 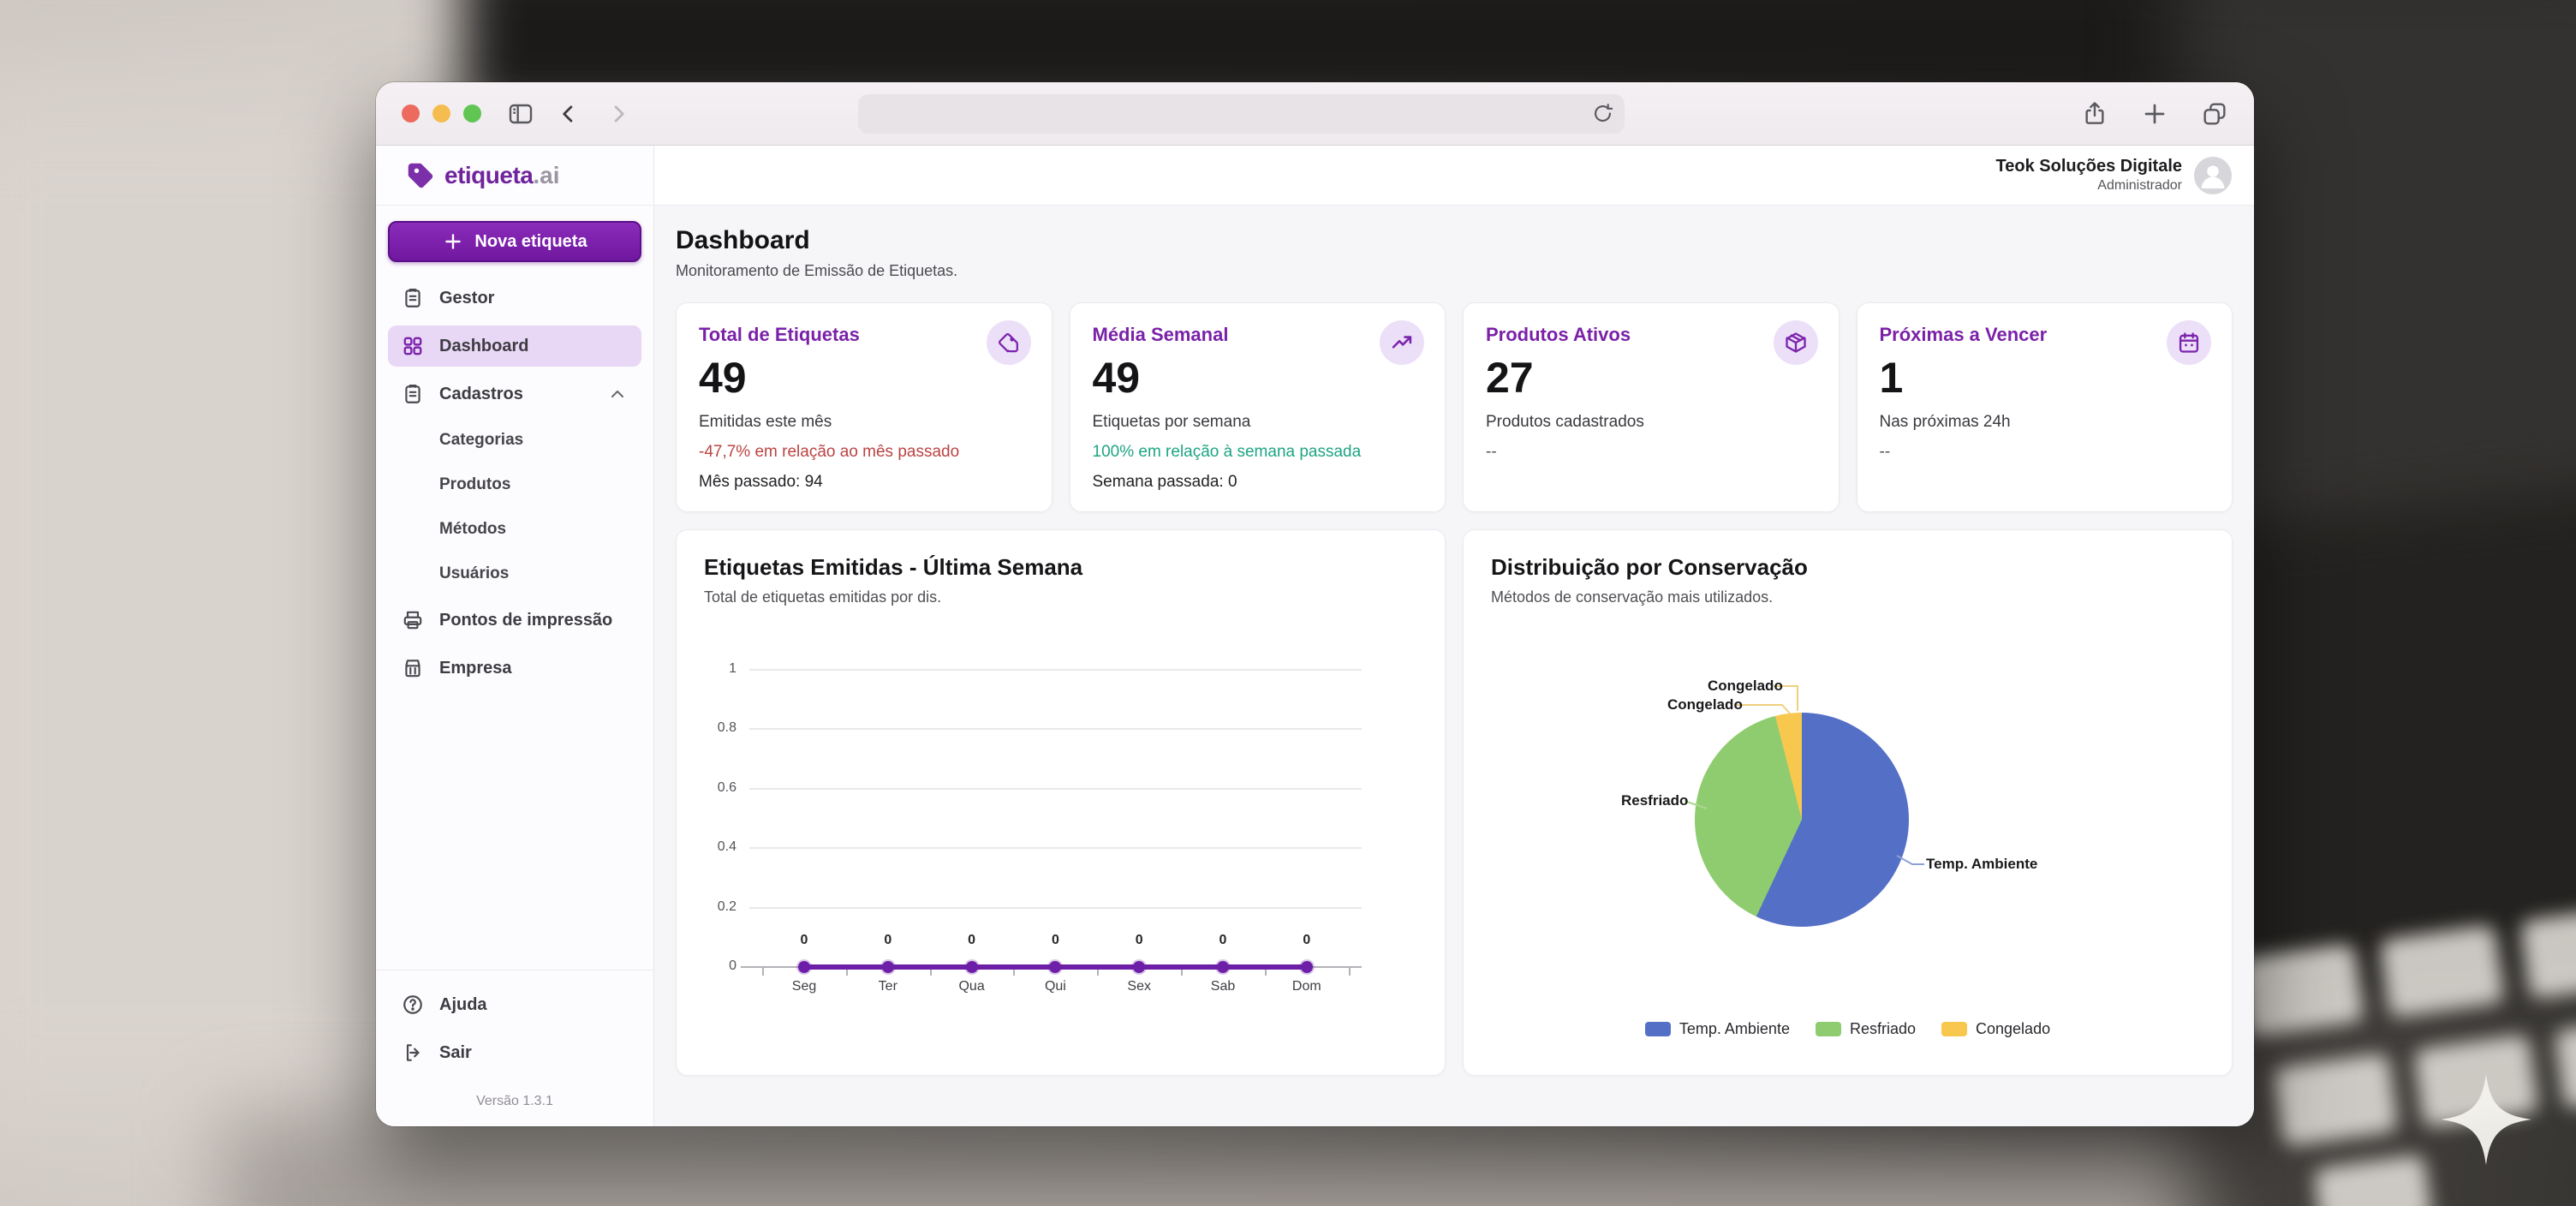 What do you see at coordinates (514, 298) in the screenshot?
I see `sidebar-item-gestor: Gestor` at bounding box center [514, 298].